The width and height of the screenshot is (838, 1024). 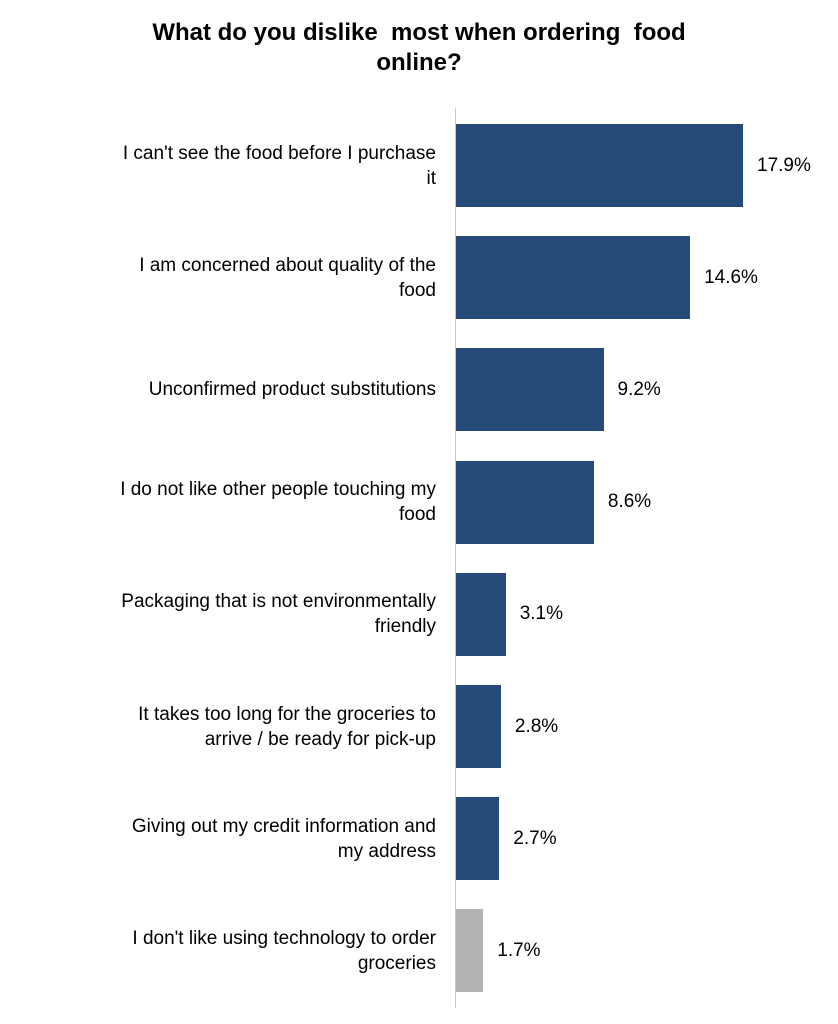 What do you see at coordinates (419, 62) in the screenshot?
I see `chart-title-line-2: online?` at bounding box center [419, 62].